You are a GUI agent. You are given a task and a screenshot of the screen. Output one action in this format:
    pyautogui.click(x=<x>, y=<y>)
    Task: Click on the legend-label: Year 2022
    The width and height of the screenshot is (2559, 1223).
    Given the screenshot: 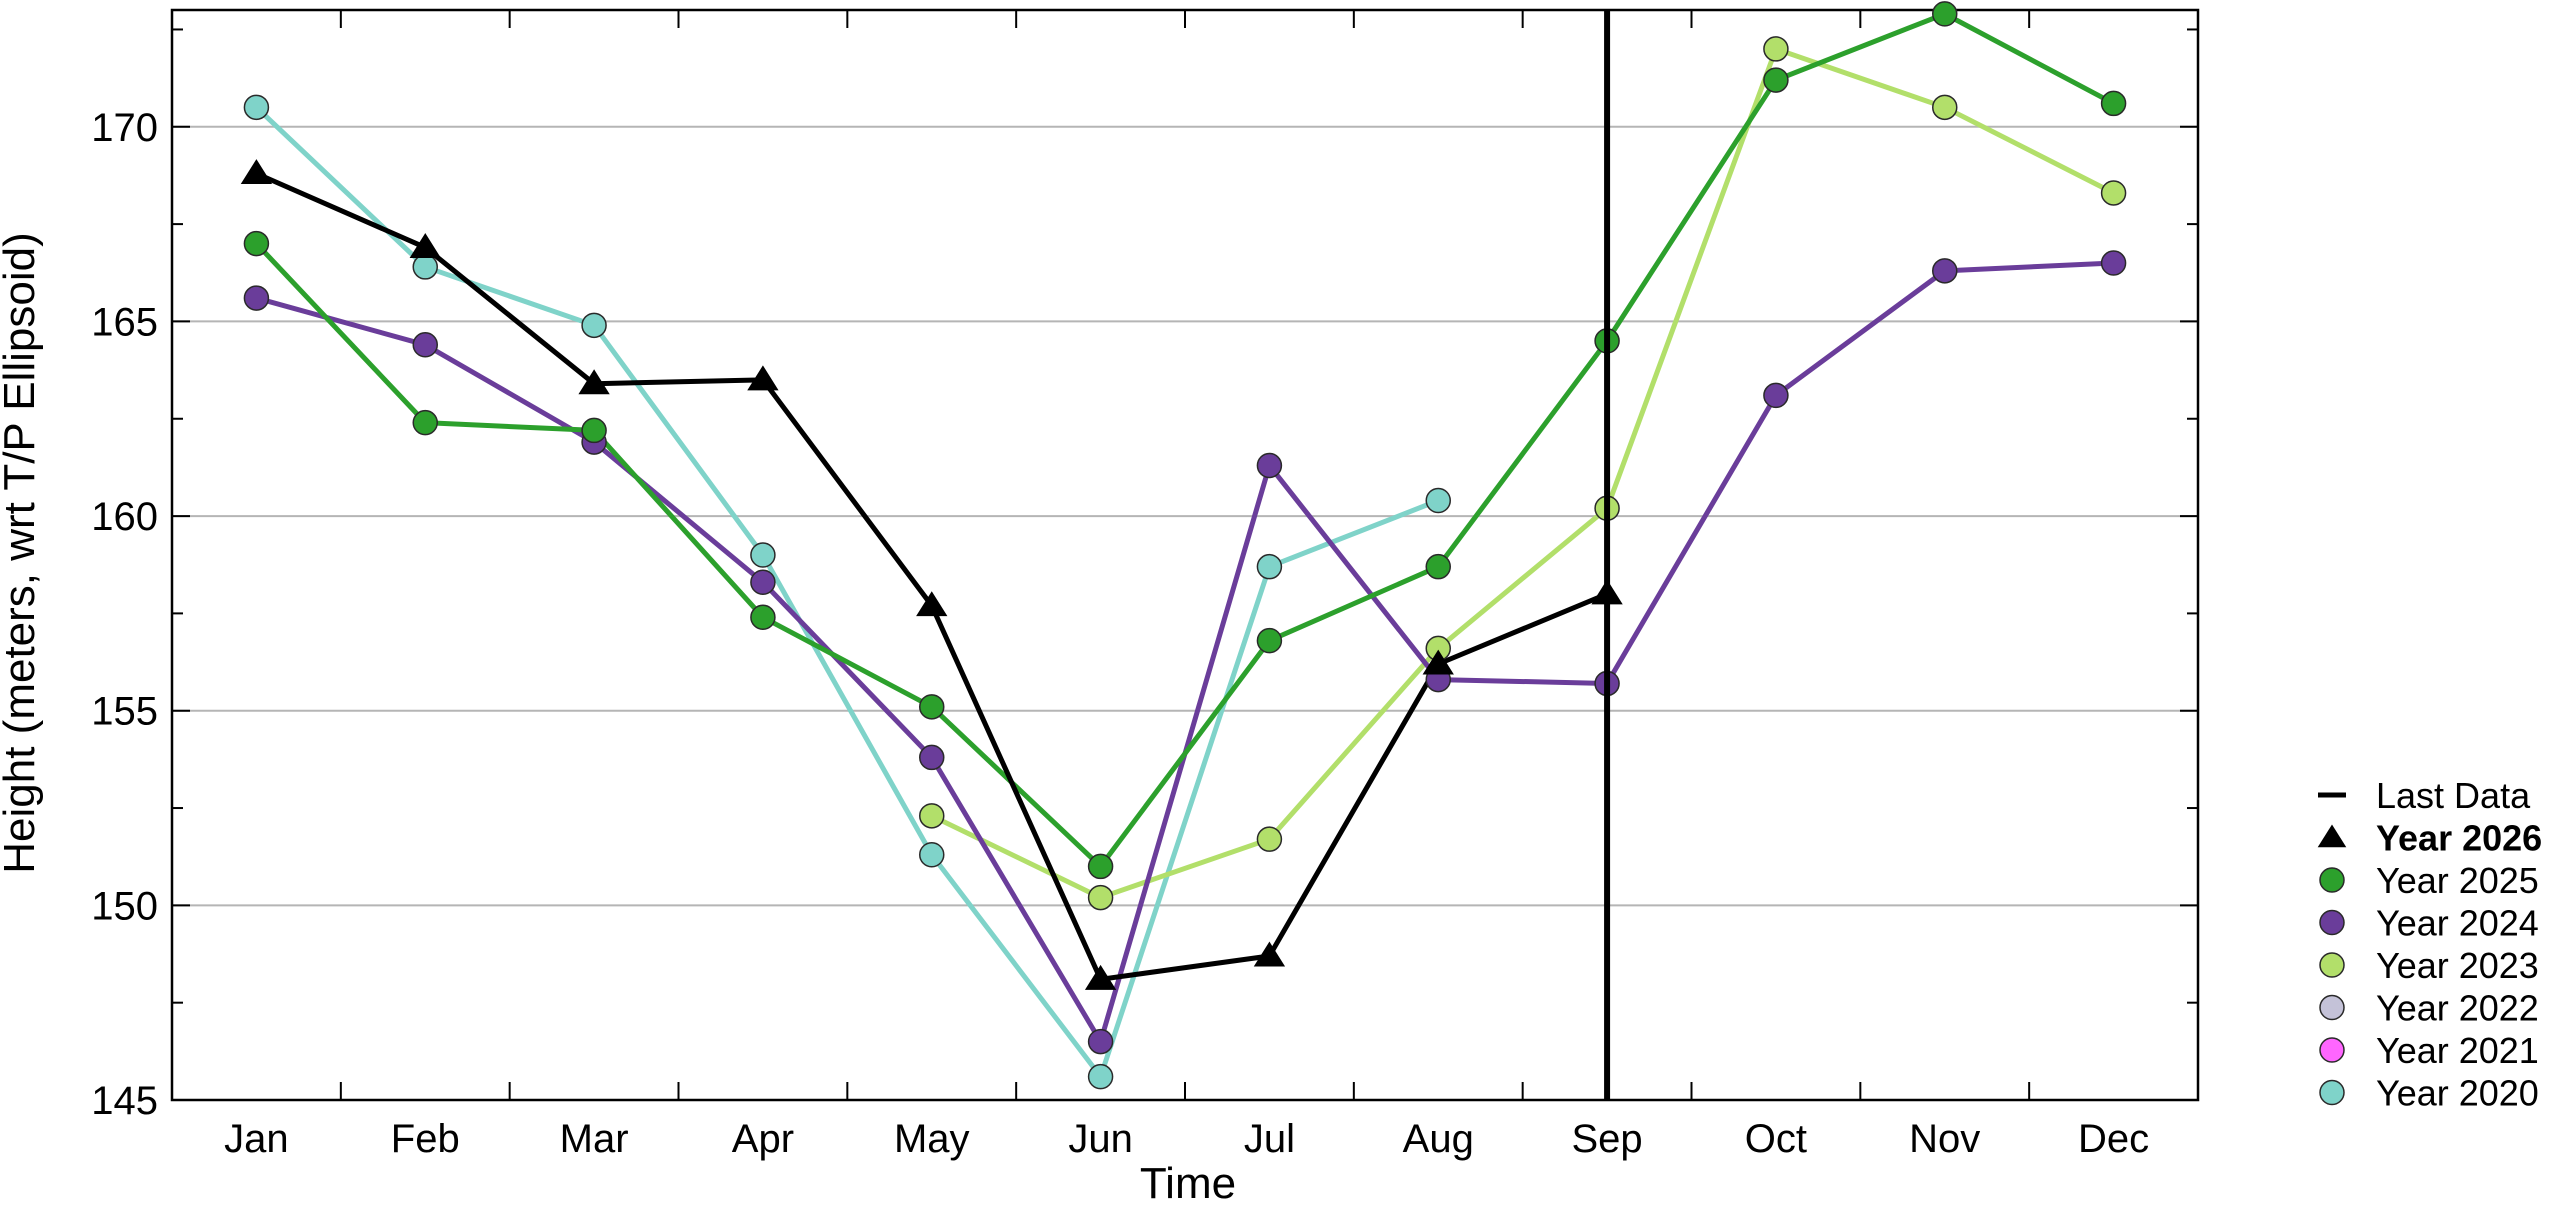 What is the action you would take?
    pyautogui.click(x=2457, y=1008)
    